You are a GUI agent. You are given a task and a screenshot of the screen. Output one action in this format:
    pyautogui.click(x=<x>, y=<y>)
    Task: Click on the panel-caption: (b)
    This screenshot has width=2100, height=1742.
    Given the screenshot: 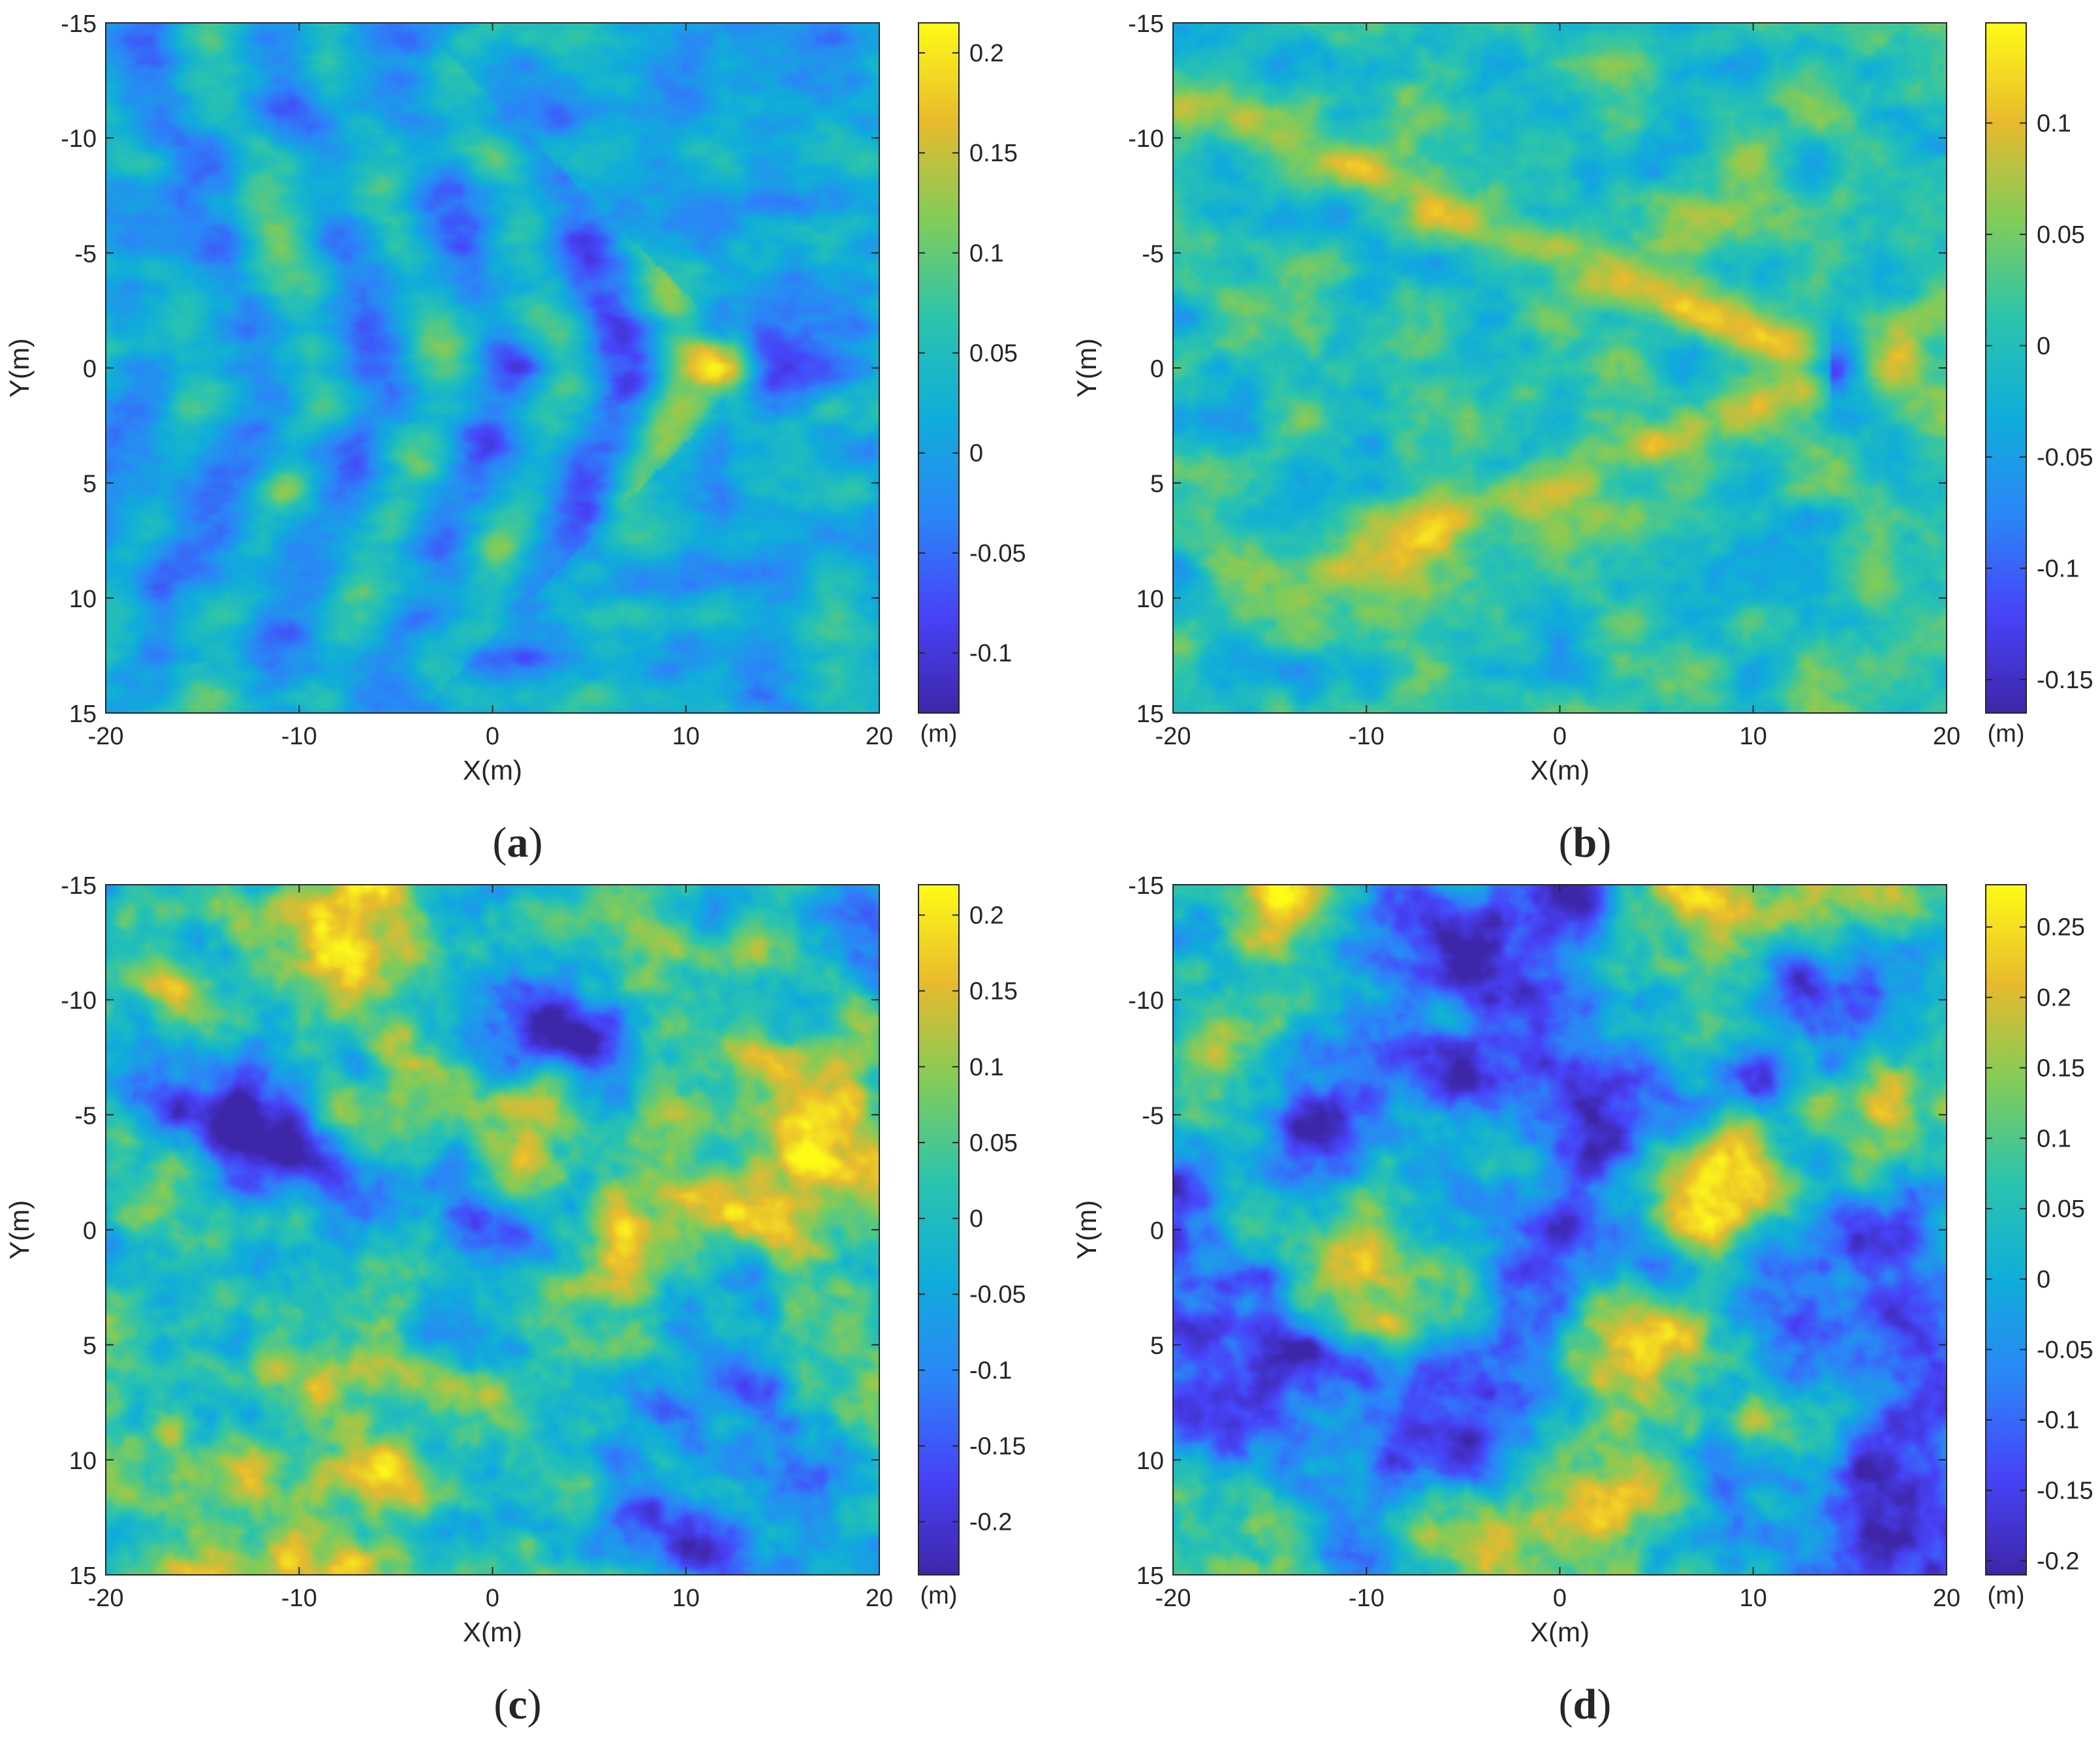 What is the action you would take?
    pyautogui.click(x=1585, y=842)
    